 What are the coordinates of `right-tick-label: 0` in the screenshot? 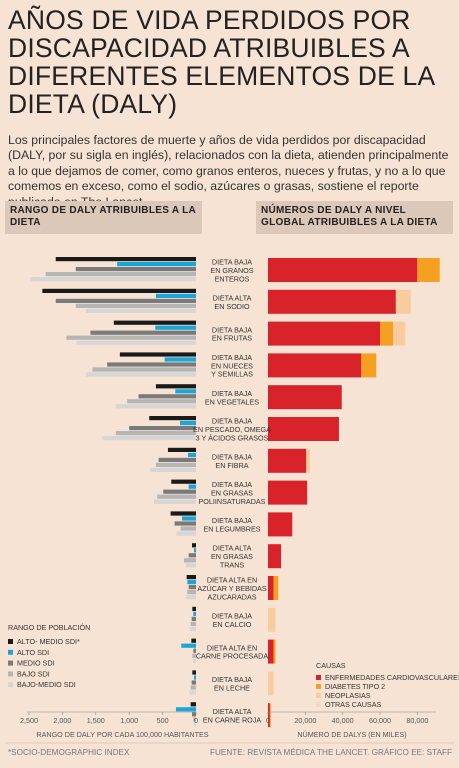 It's located at (268, 720).